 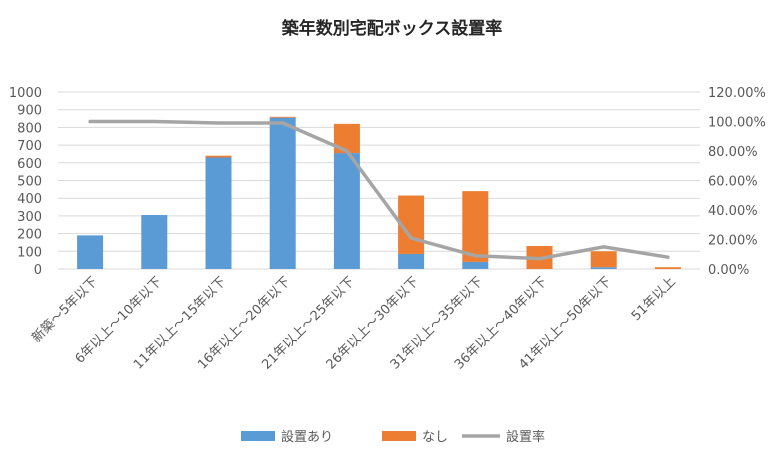 I want to click on y-tick-label: 0, so click(x=38, y=270).